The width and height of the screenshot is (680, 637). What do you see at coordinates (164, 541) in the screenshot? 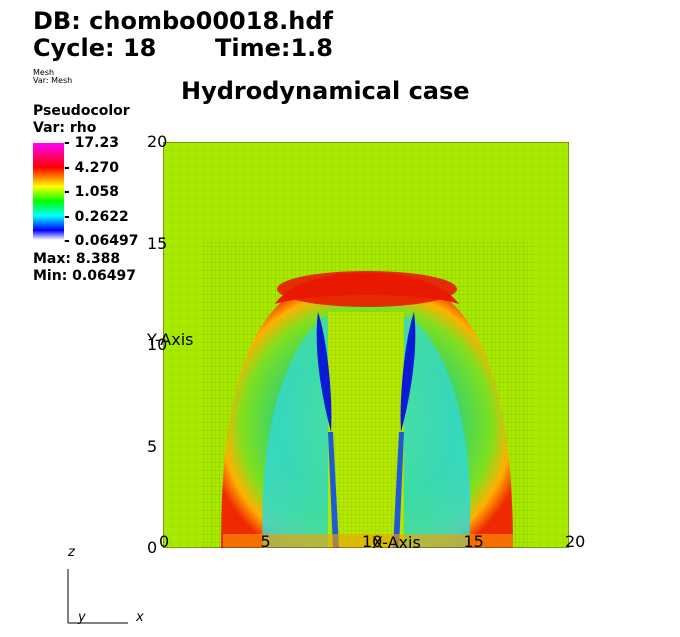
I see `x-tick-label: 0` at bounding box center [164, 541].